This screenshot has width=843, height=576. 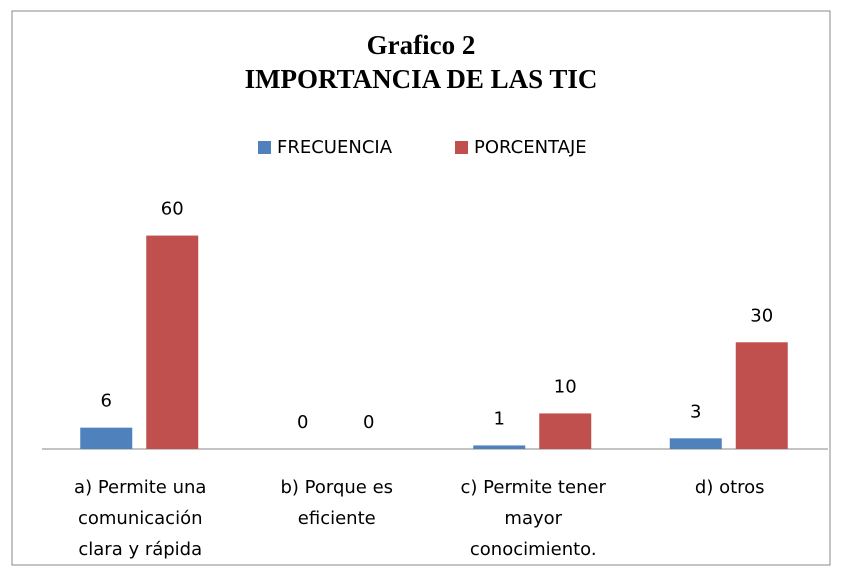 I want to click on x-tick-label: comunicación, so click(x=140, y=518).